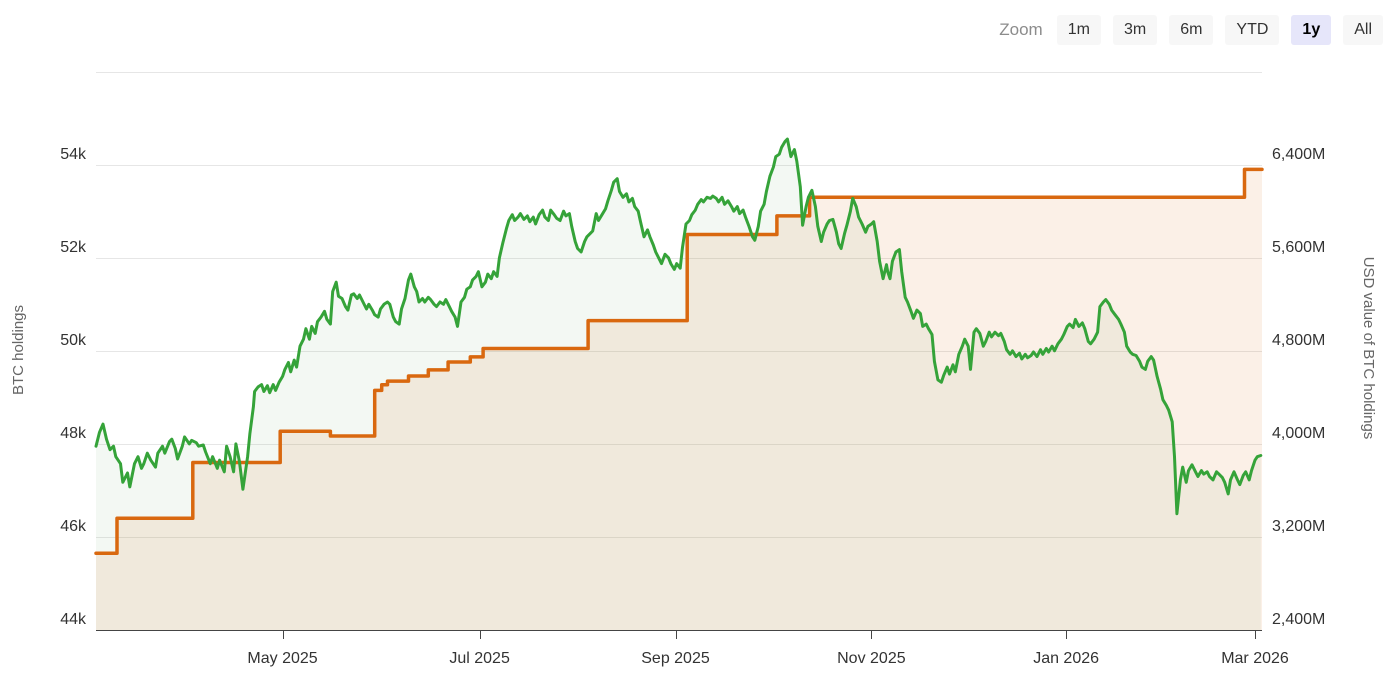 The height and width of the screenshot is (688, 1390). What do you see at coordinates (73, 619) in the screenshot?
I see `left-axis-tick-label: 44k` at bounding box center [73, 619].